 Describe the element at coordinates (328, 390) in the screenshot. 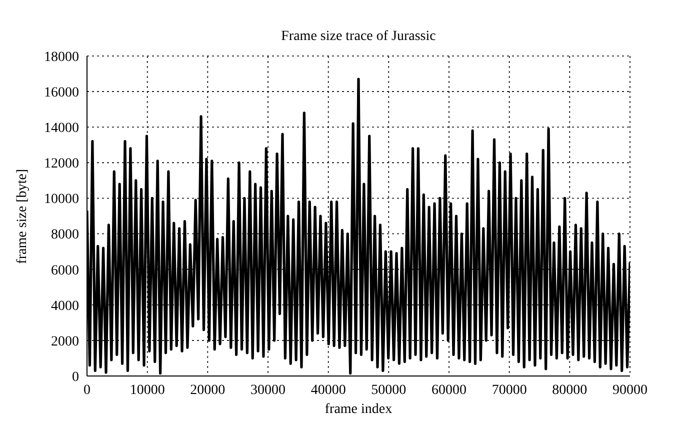

I see `x-tick-label: 40000` at that location.